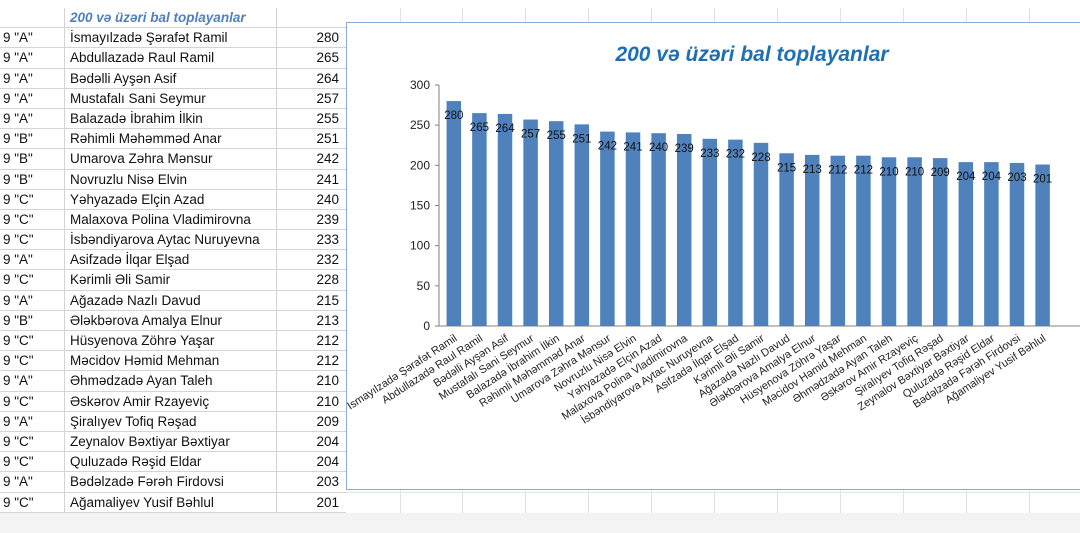 The image size is (1080, 533). Describe the element at coordinates (172, 219) in the screenshot. I see `name-cell: Malaxova Polina Vladimirovna` at that location.